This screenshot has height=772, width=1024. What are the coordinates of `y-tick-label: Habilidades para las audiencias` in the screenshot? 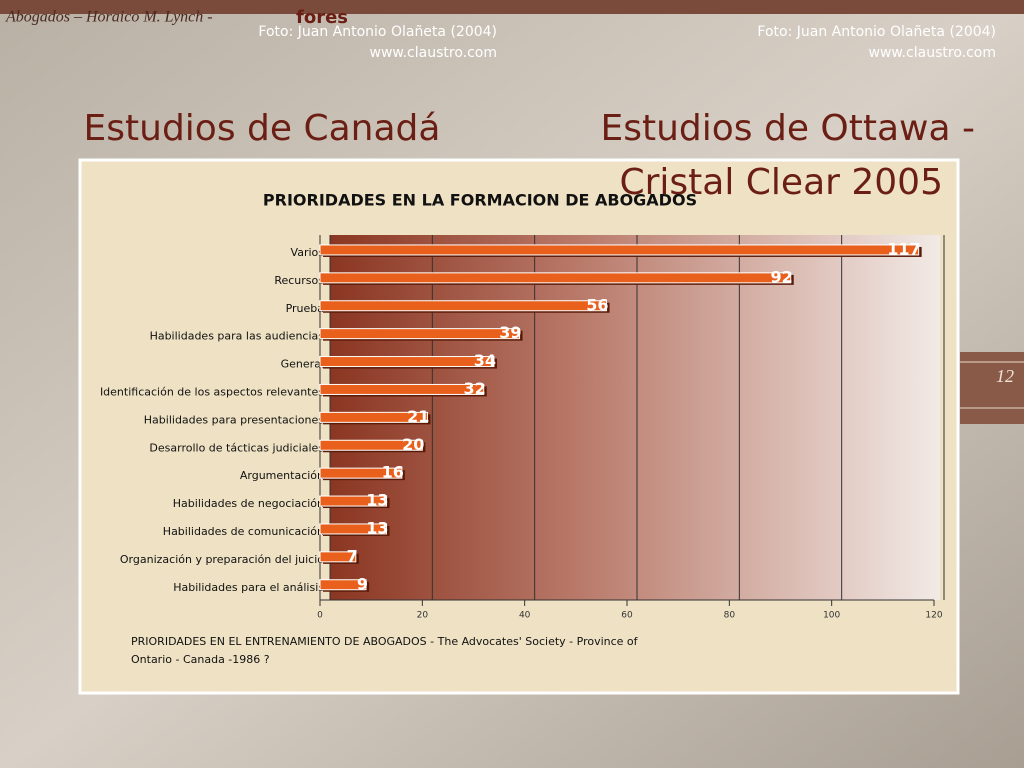 It's located at (237, 336).